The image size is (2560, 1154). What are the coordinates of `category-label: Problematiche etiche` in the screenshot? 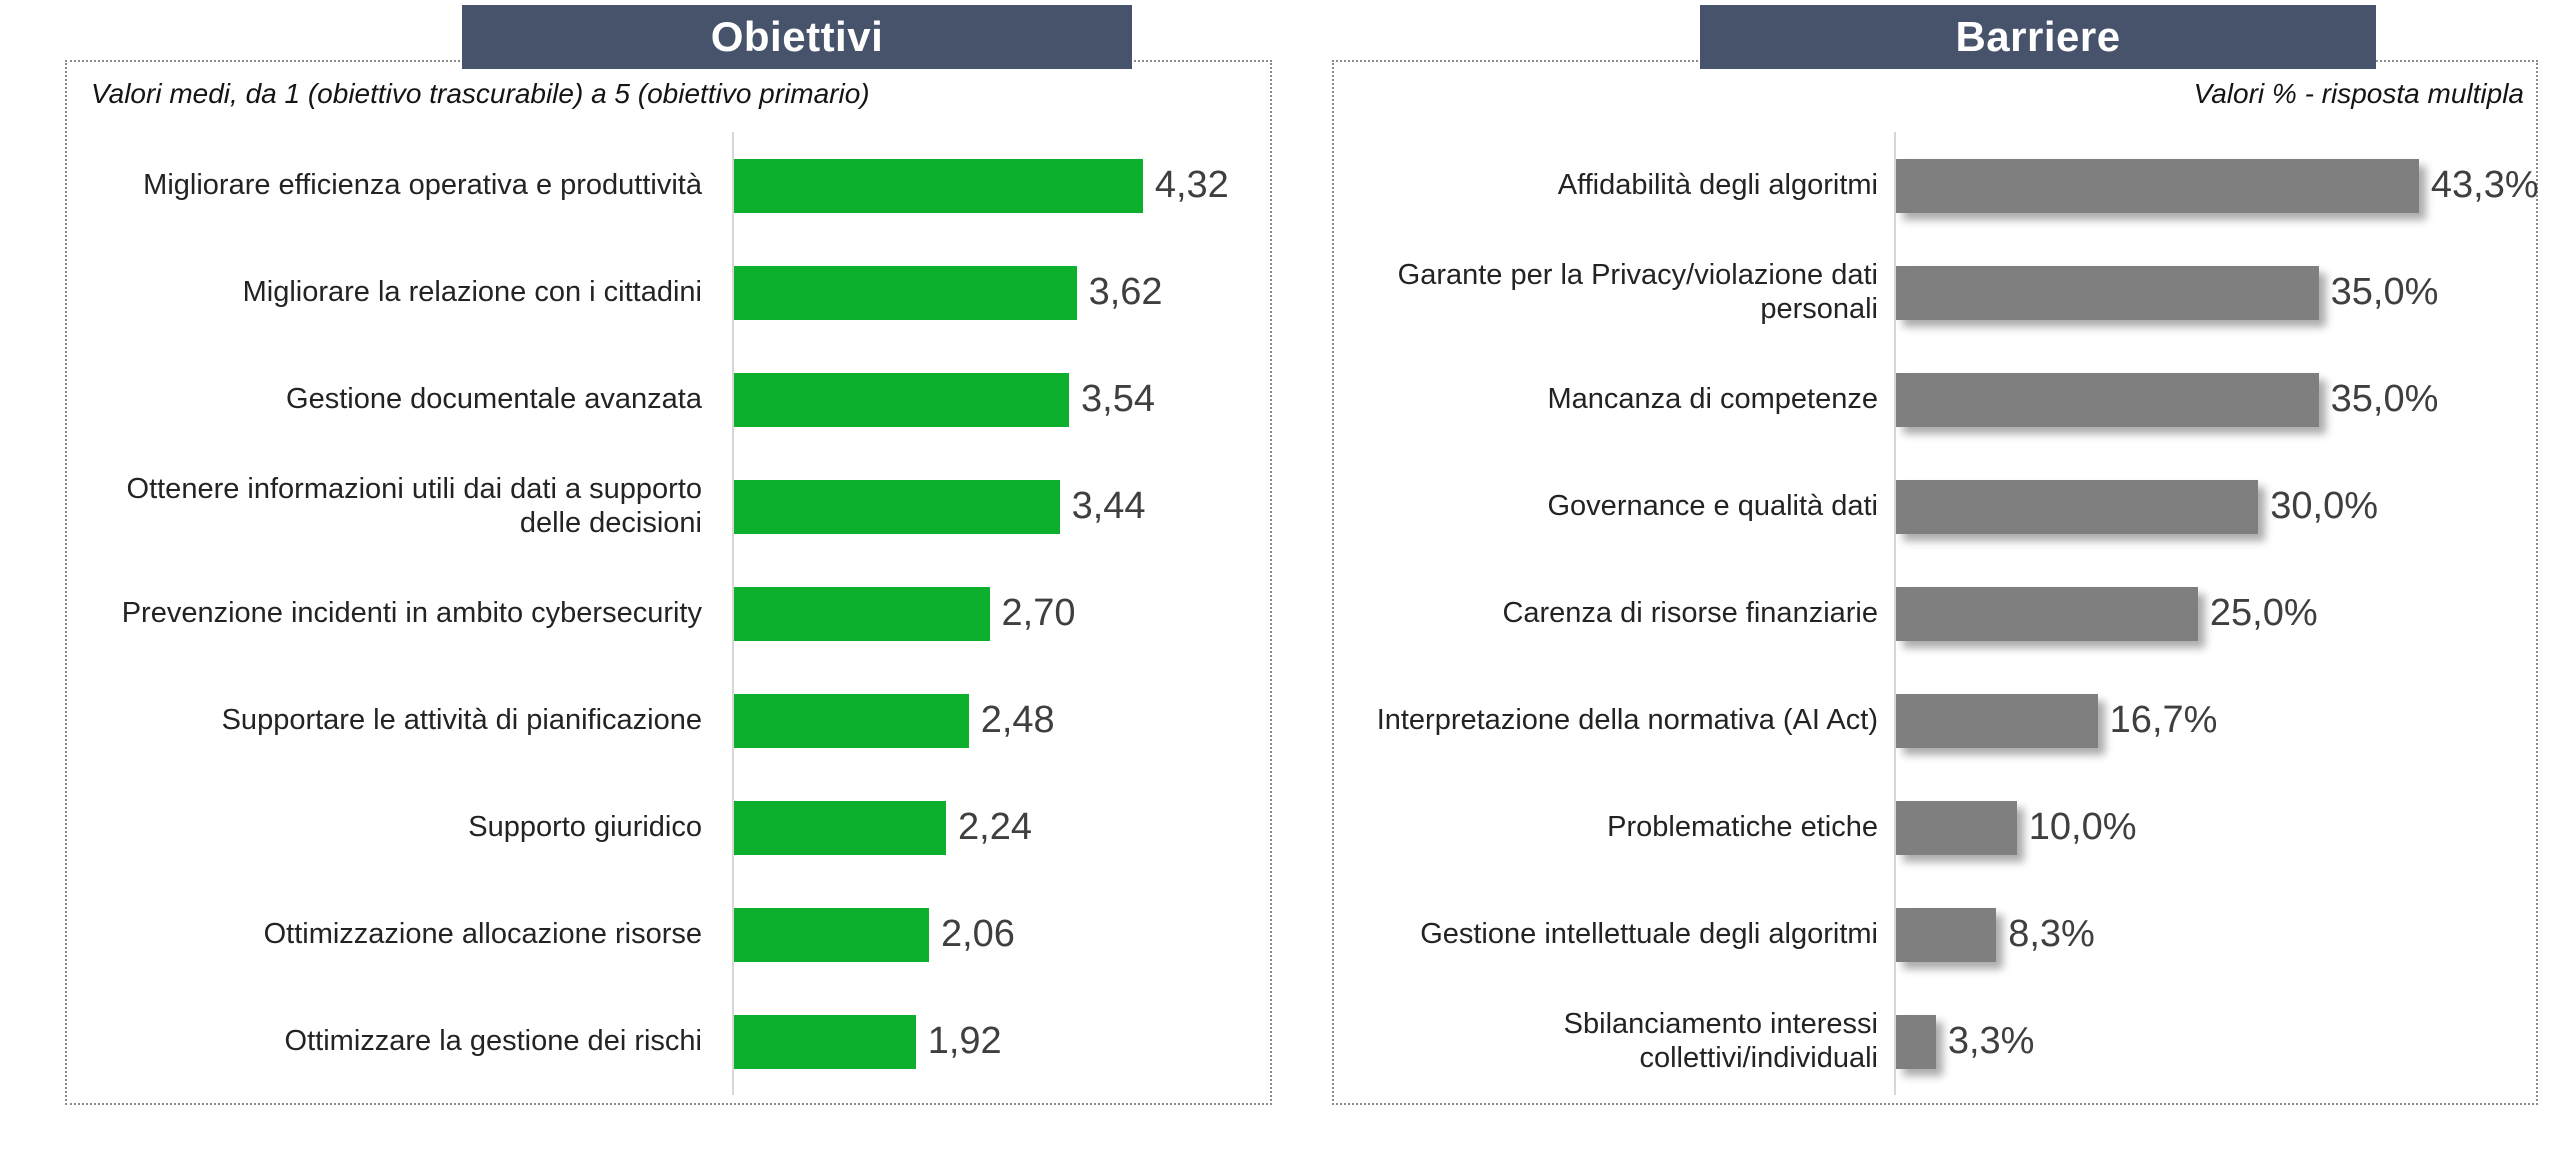 It's located at (1742, 826).